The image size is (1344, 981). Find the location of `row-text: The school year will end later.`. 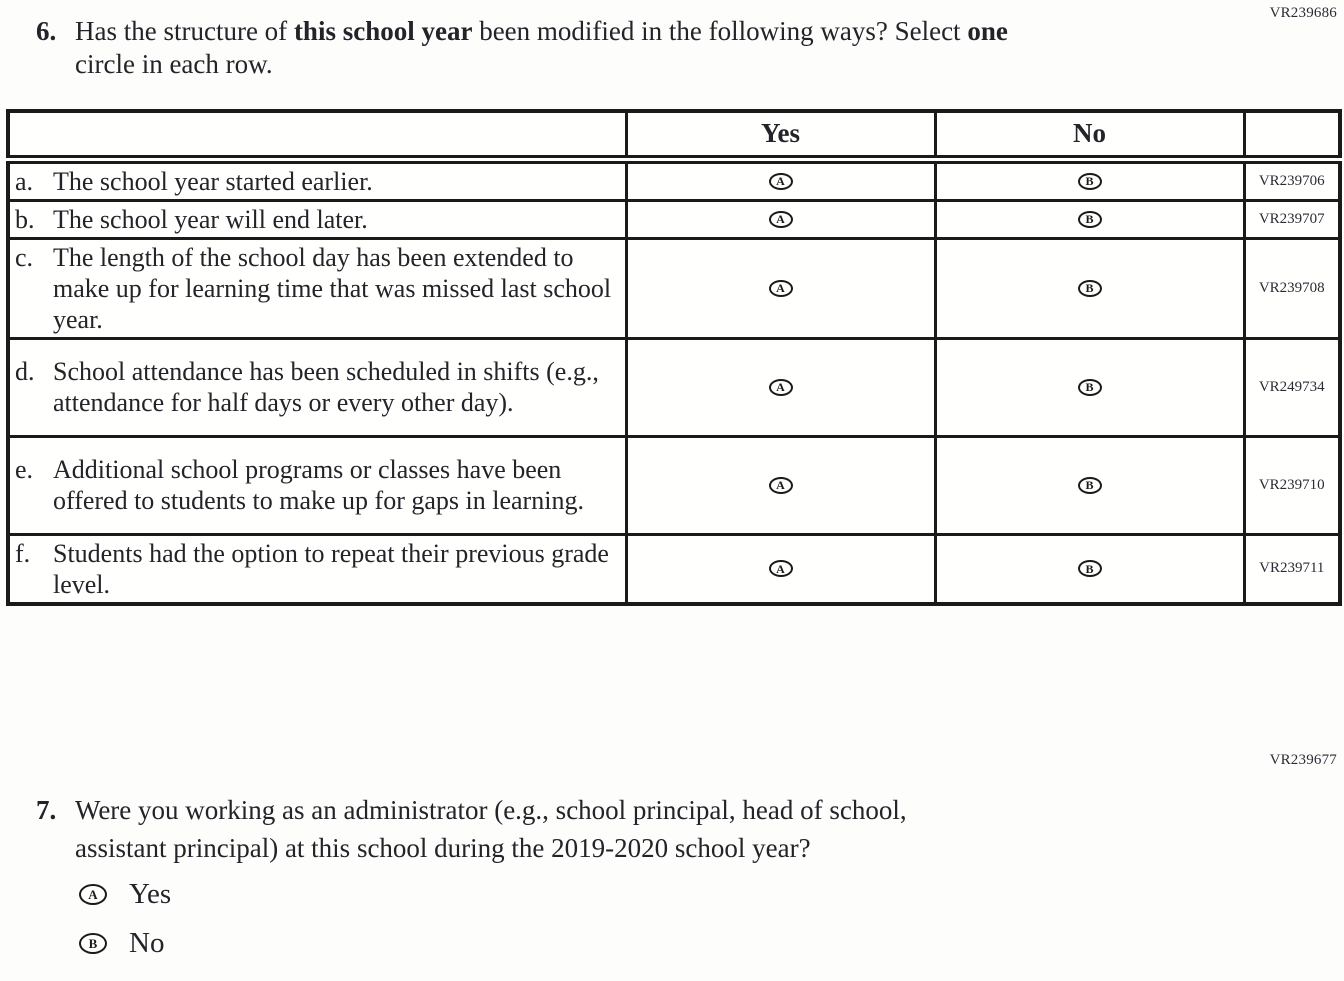

row-text: The school year will end later. is located at coordinates (210, 219).